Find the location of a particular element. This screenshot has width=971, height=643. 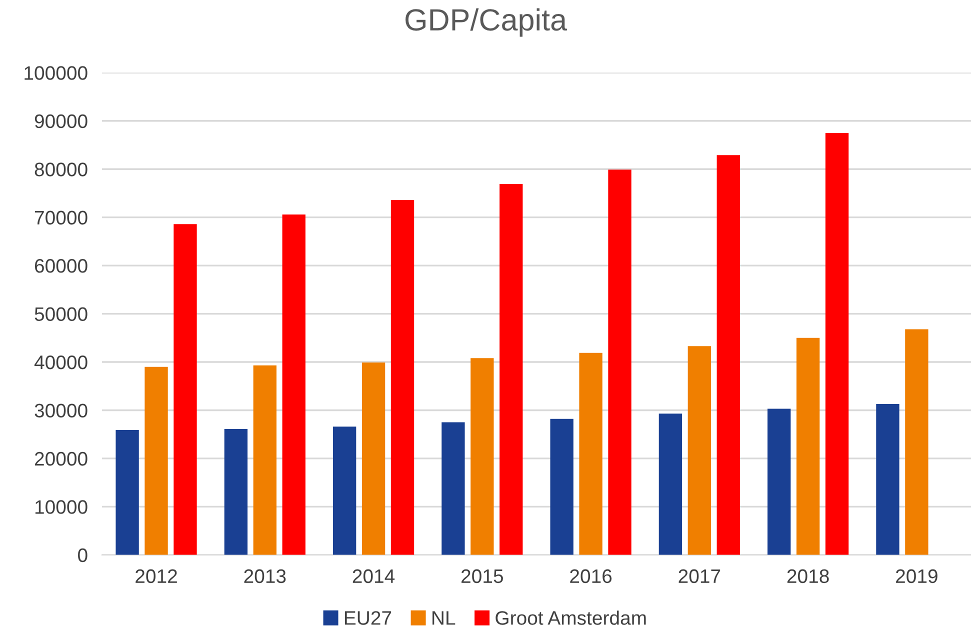

y-tick-label: 30000 is located at coordinates (61, 411).